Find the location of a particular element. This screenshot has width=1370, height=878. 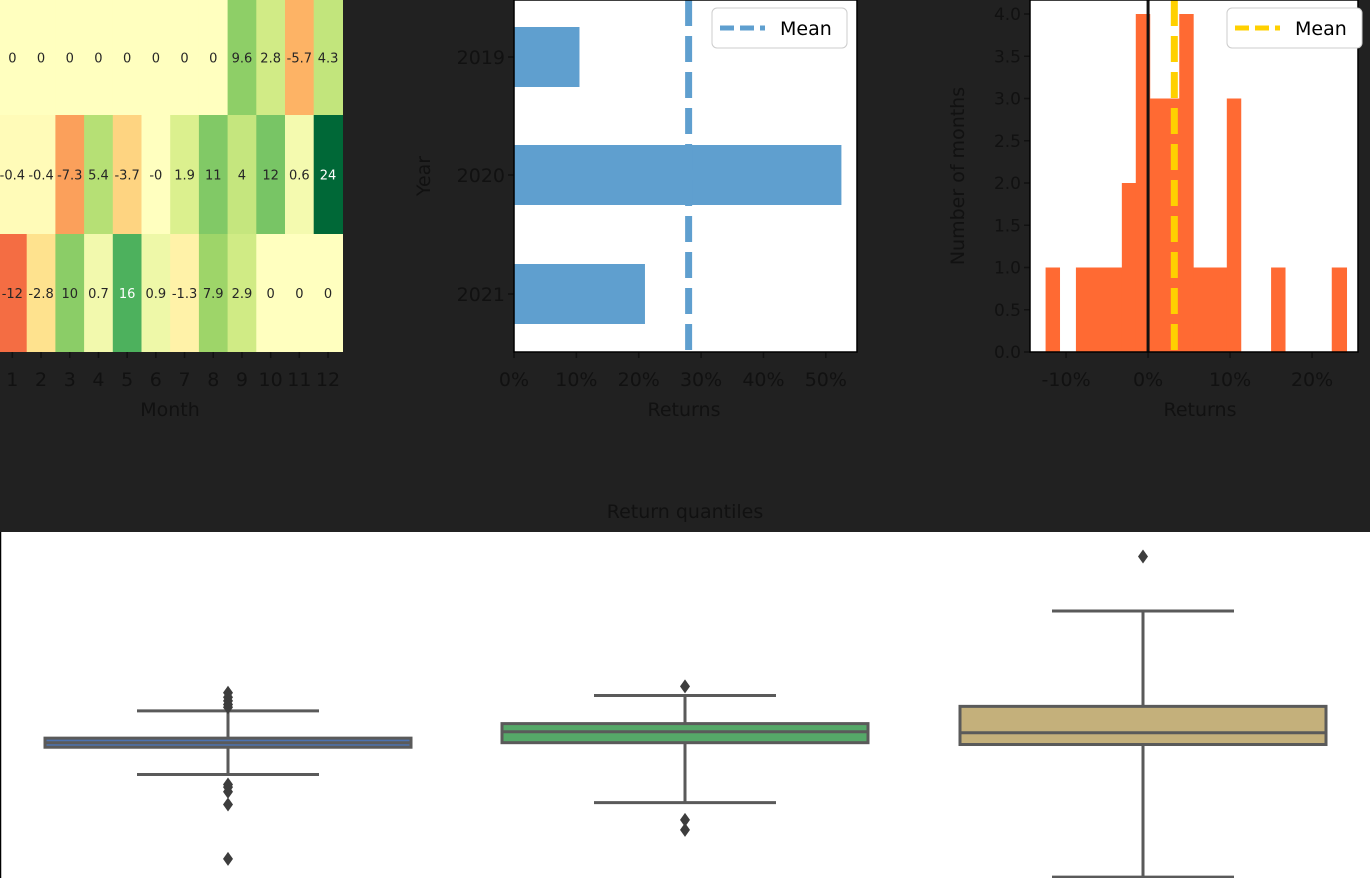

bar-chart-x-axis-label: Returns is located at coordinates (684, 410).